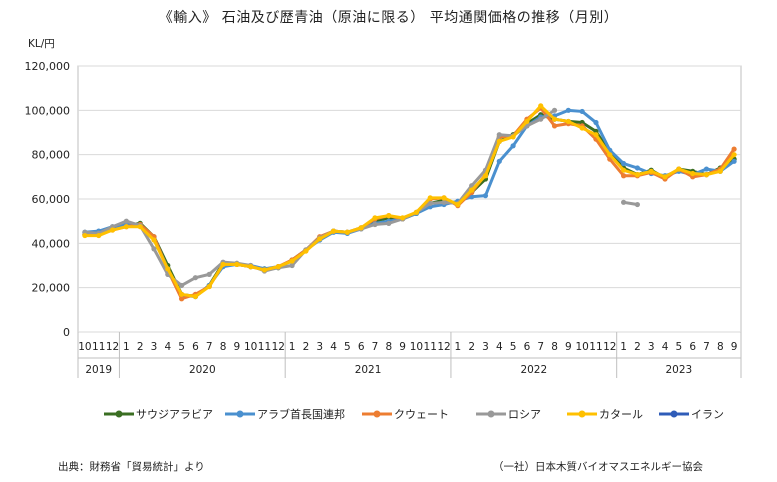  What do you see at coordinates (98, 370) in the screenshot?
I see `x-year-label: 2019` at bounding box center [98, 370].